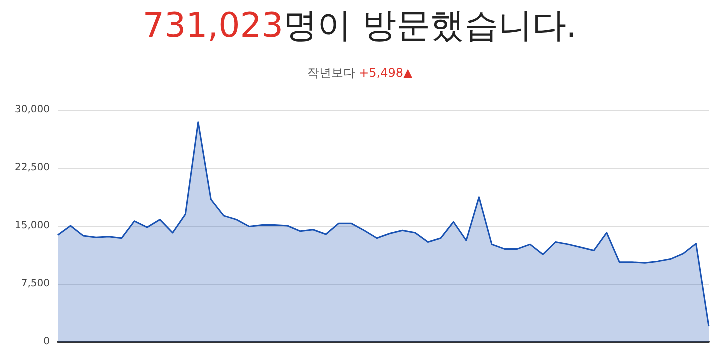  Describe the element at coordinates (32, 110) in the screenshot. I see `y-tick-label: 30,000` at that location.